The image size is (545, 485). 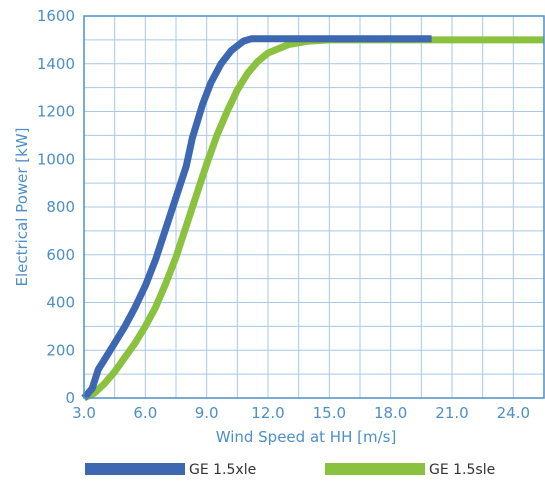 What do you see at coordinates (301, 413) in the screenshot?
I see `x-axis-ticks: 3.0 6.0 9.0 12.0 15.0 18.0 21.0 24.0` at bounding box center [301, 413].